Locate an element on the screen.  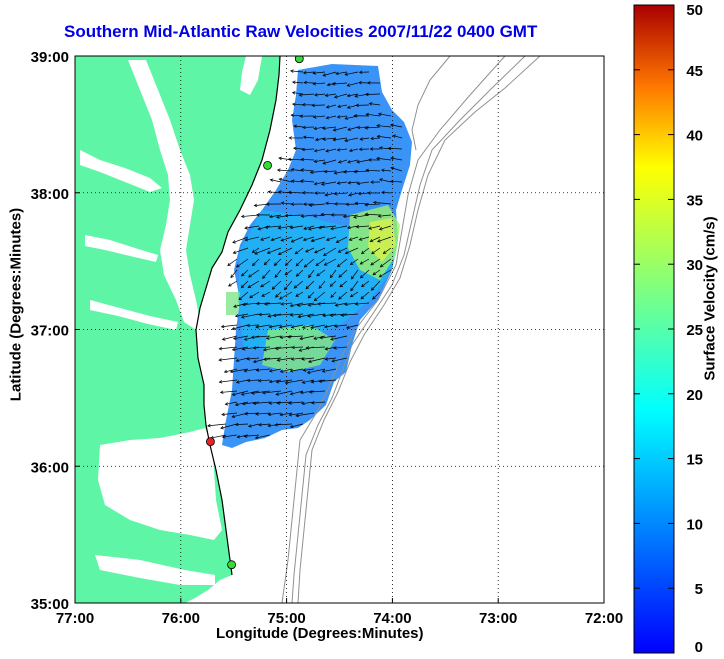
colorbar-tick-label: 45 is located at coordinates (694, 71).